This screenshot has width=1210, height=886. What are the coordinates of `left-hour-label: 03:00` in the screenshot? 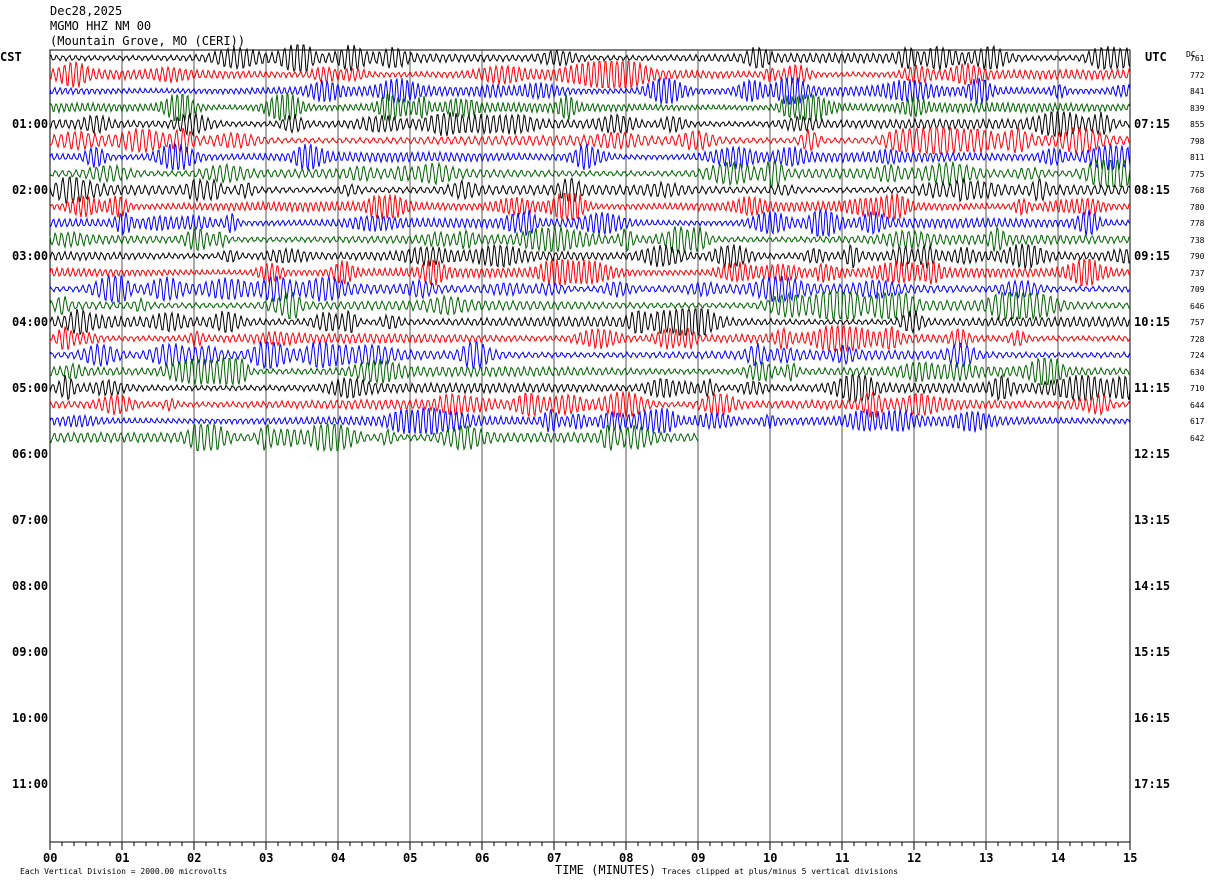 It's located at (30, 256).